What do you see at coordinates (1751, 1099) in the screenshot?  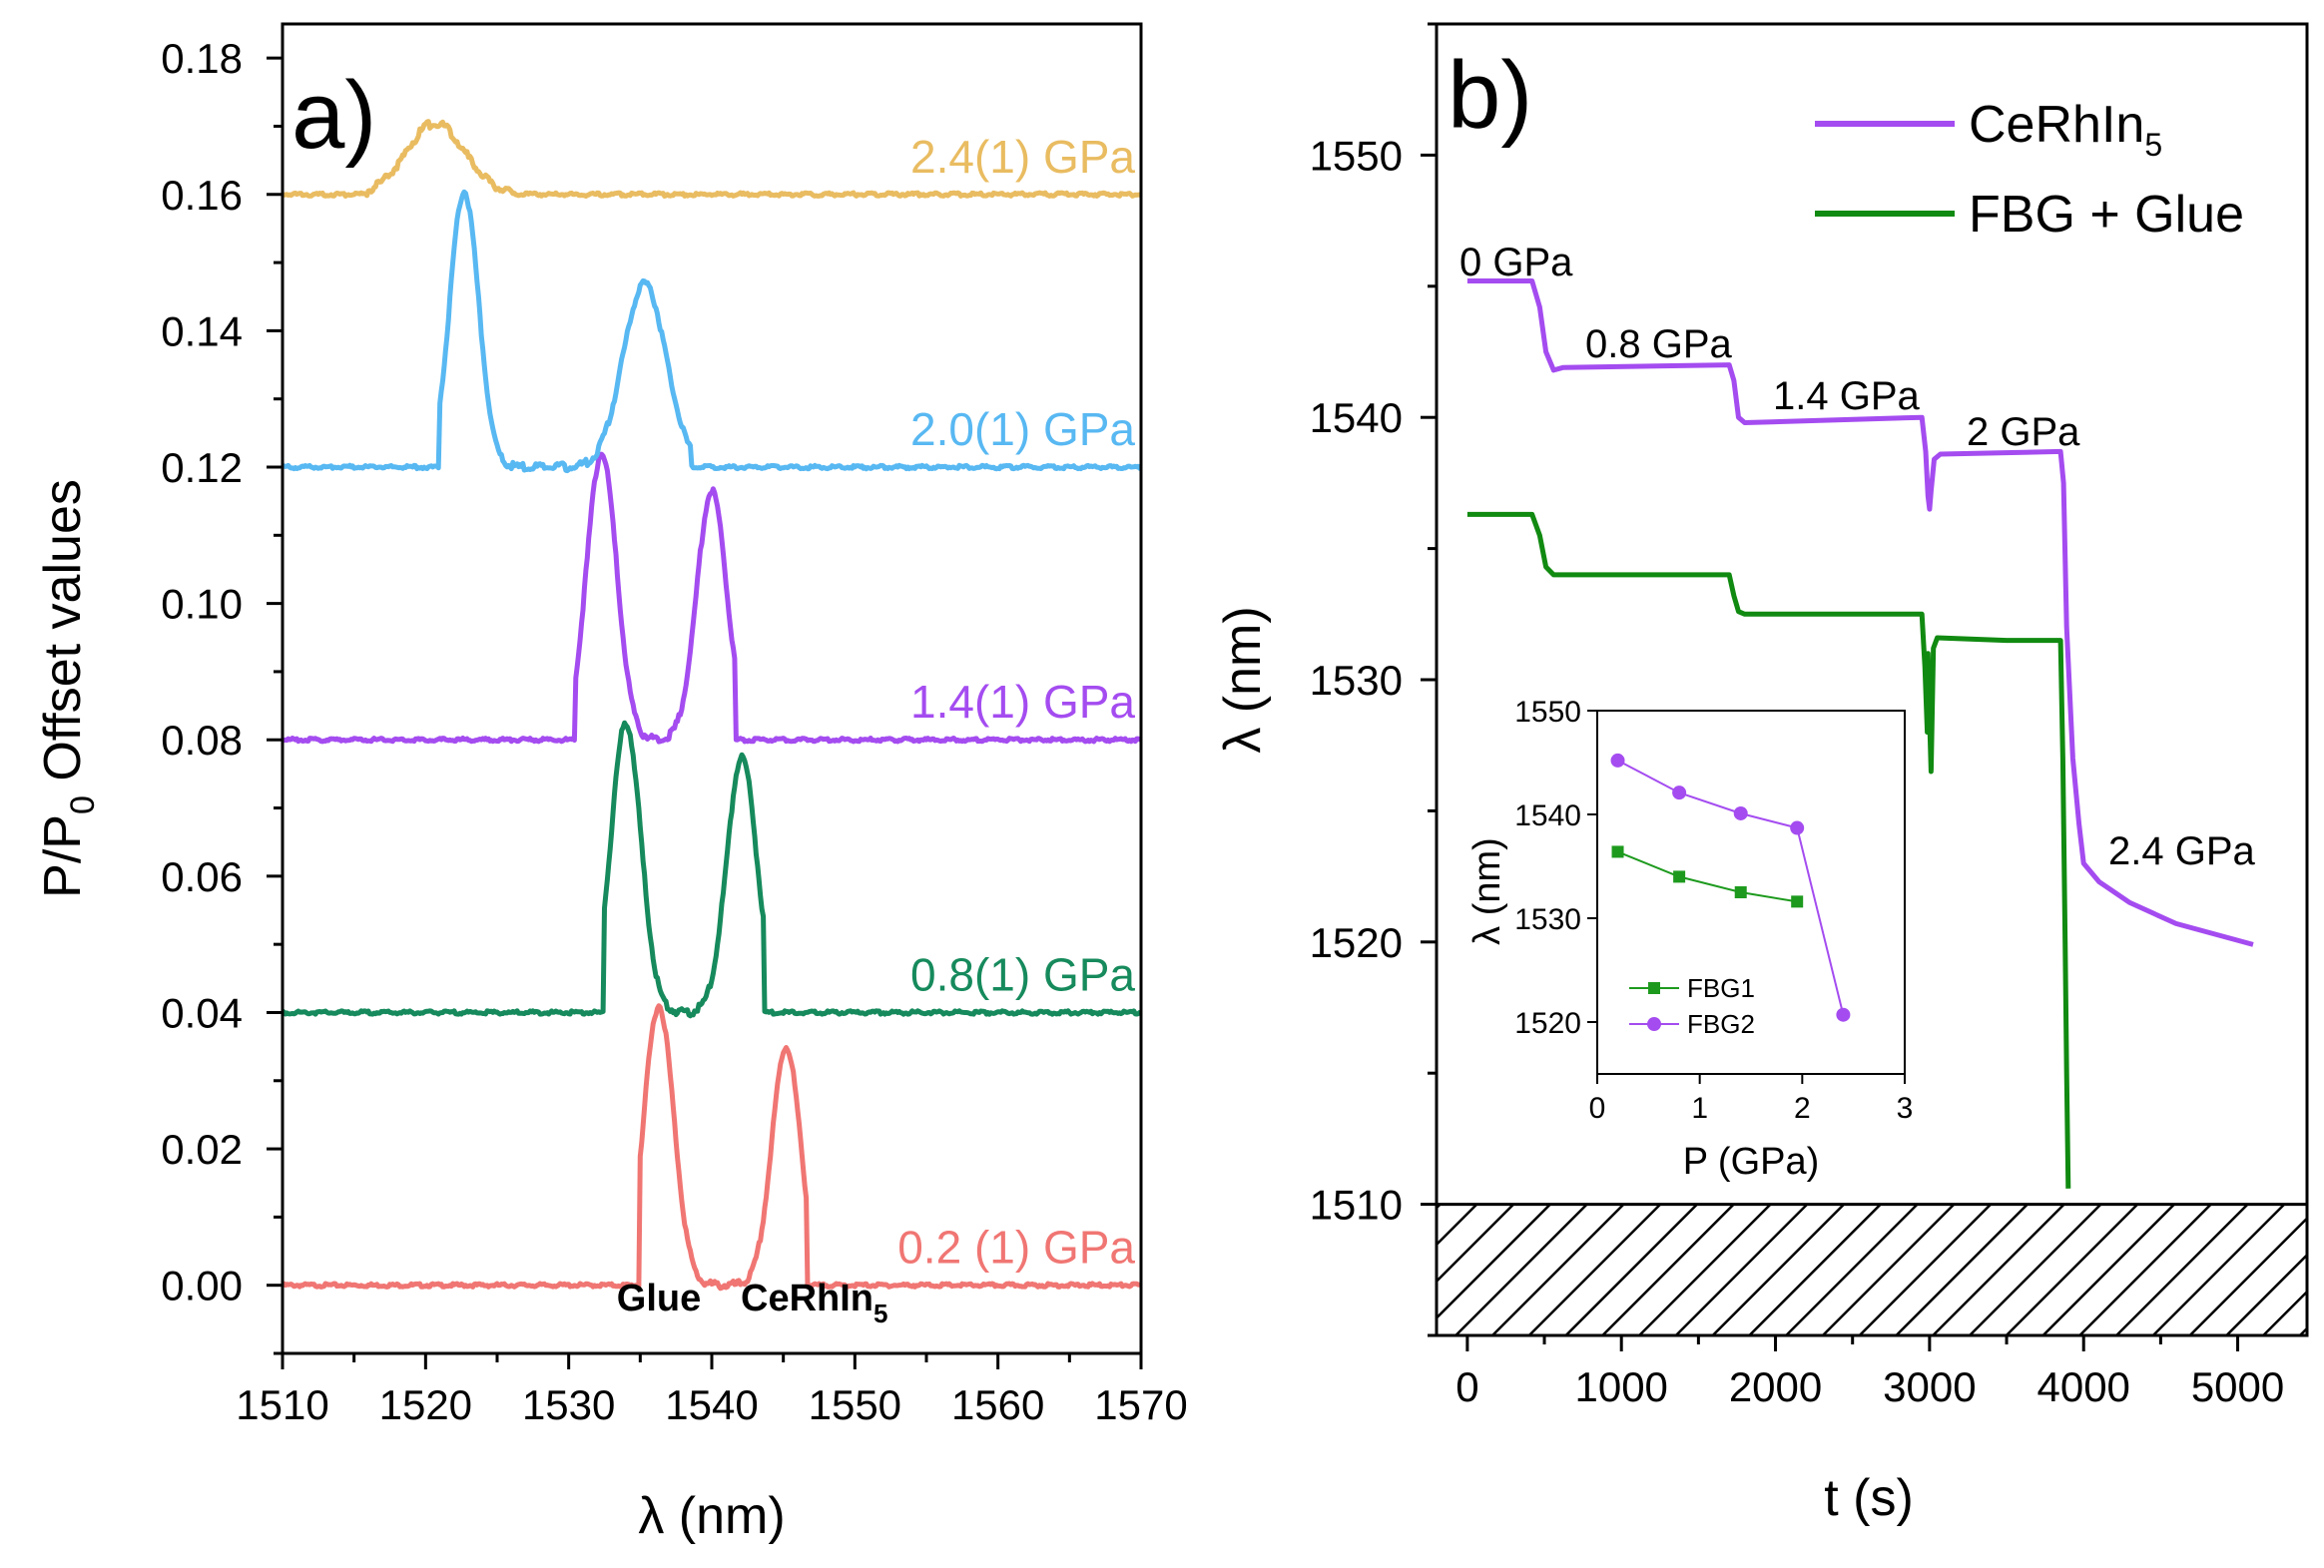 I see `inset-x-ticks: 0 1 2 3` at bounding box center [1751, 1099].